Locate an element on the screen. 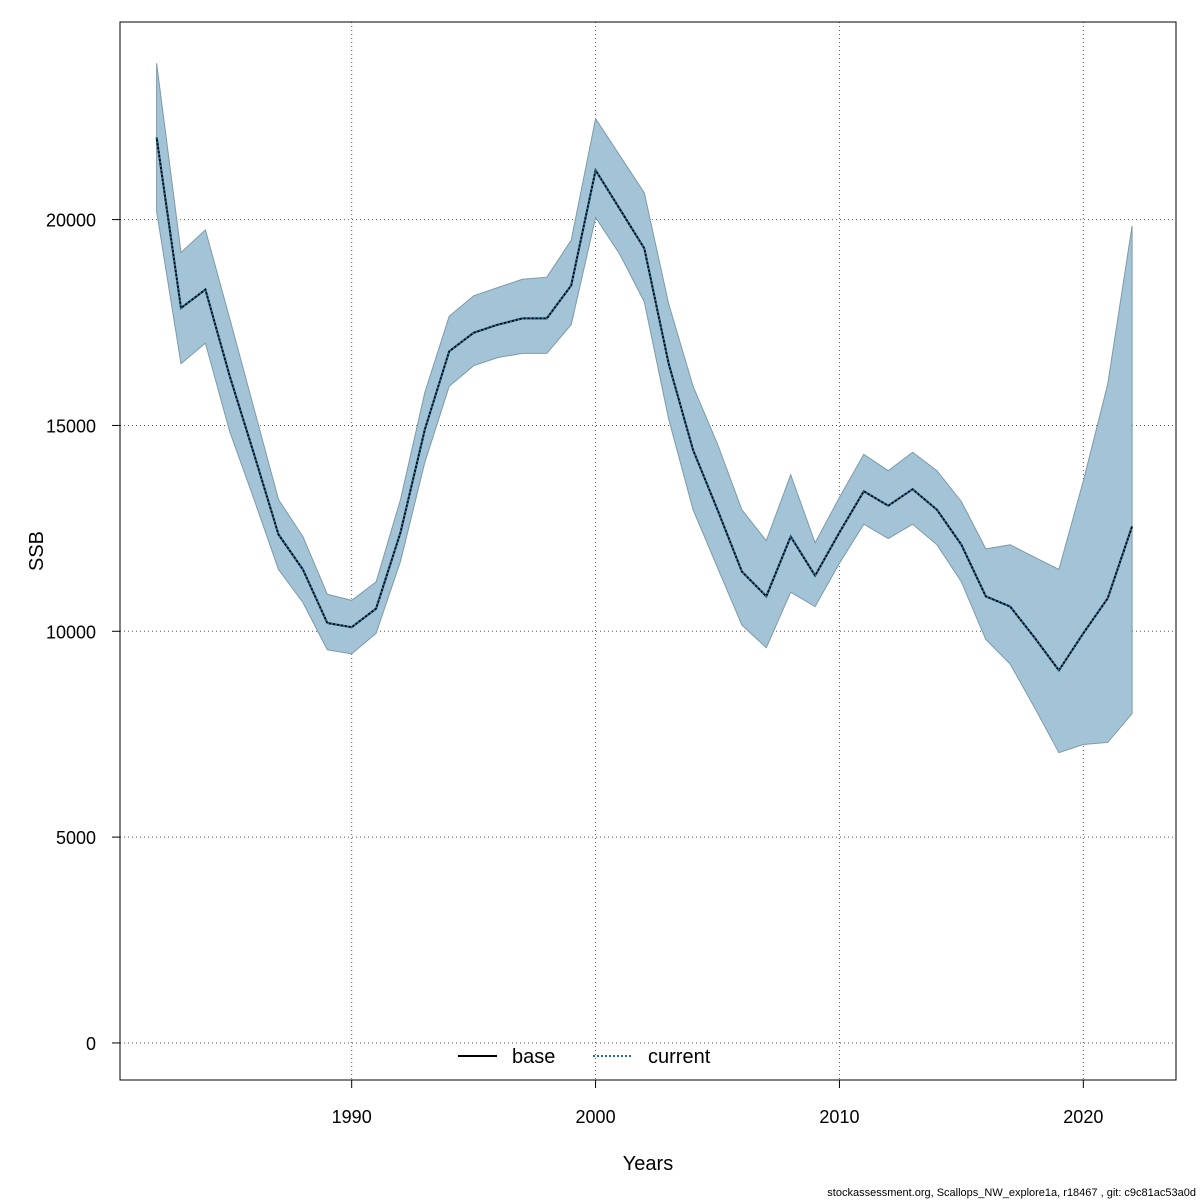 This screenshot has height=1200, width=1200. x-tick-label: 2000 is located at coordinates (596, 1117).